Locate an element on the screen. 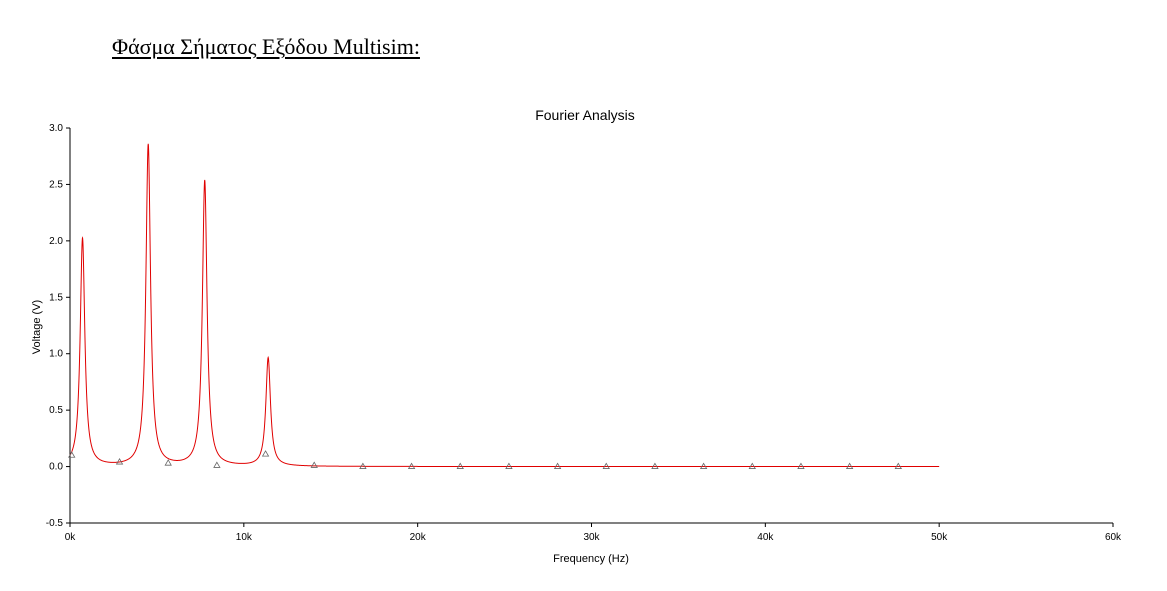 The width and height of the screenshot is (1167, 591). y-axis-title: Voltage (V) is located at coordinates (37, 327).